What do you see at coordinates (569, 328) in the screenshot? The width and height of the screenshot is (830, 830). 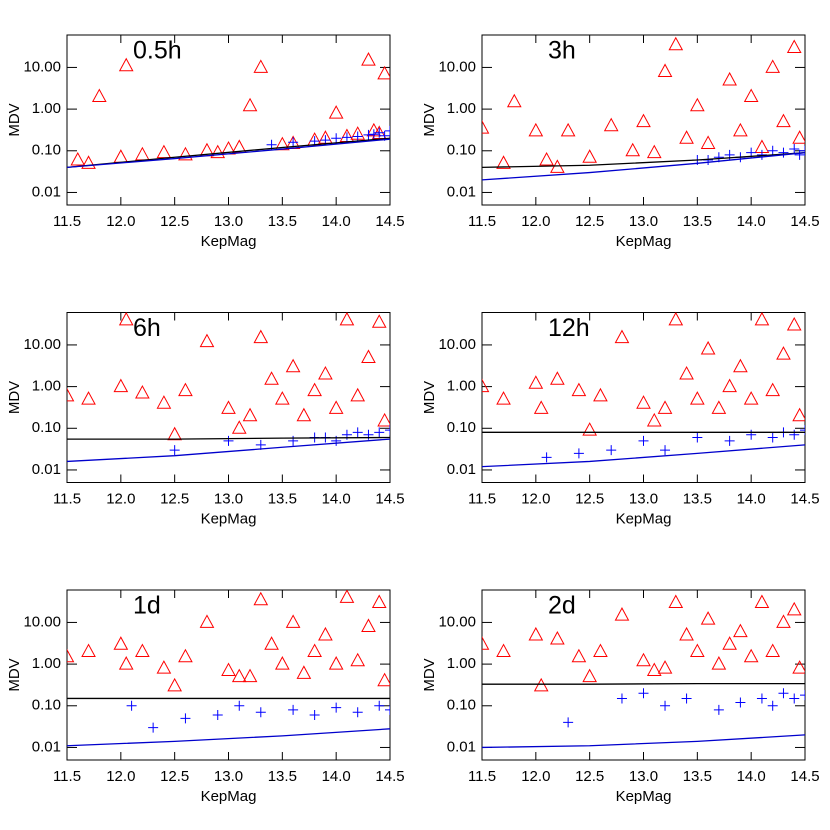 I see `chart-title: 12h` at bounding box center [569, 328].